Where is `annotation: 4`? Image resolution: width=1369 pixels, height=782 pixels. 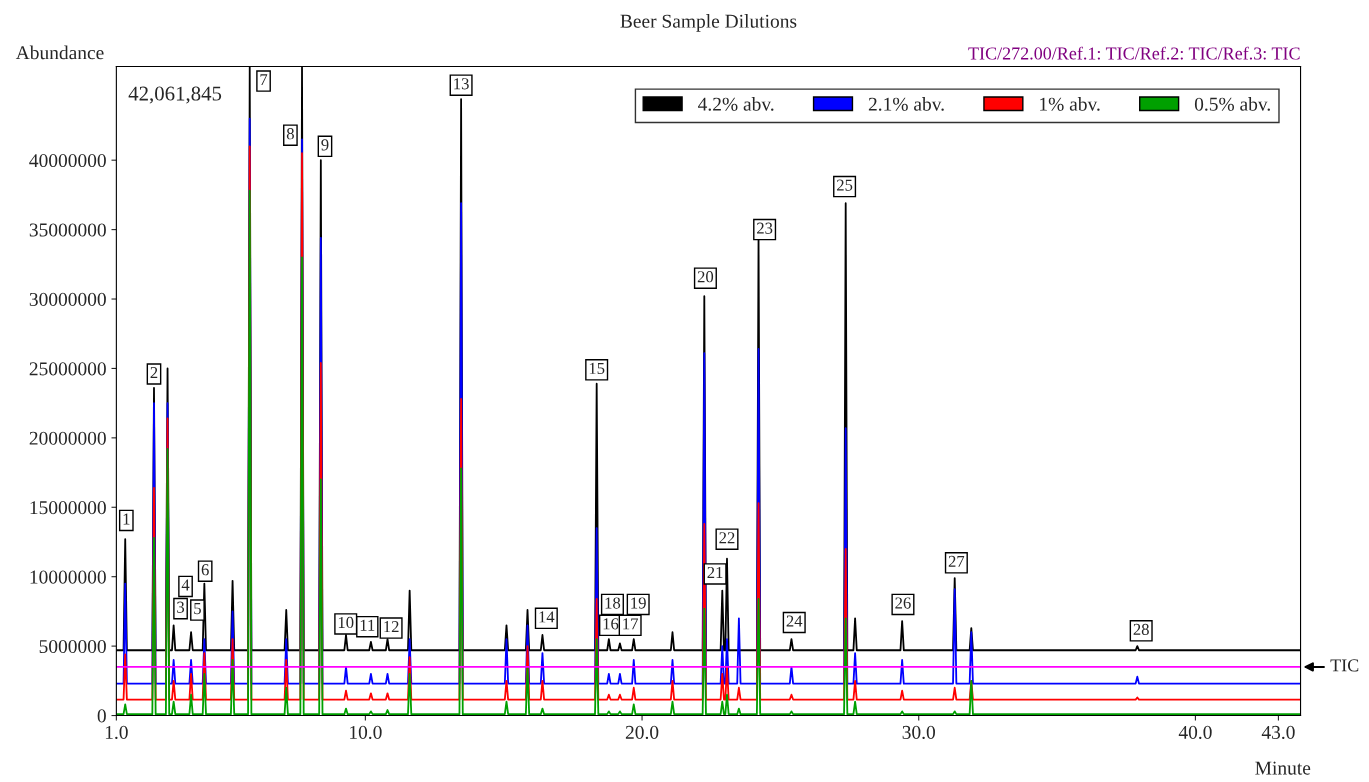
annotation: 4 is located at coordinates (185, 585).